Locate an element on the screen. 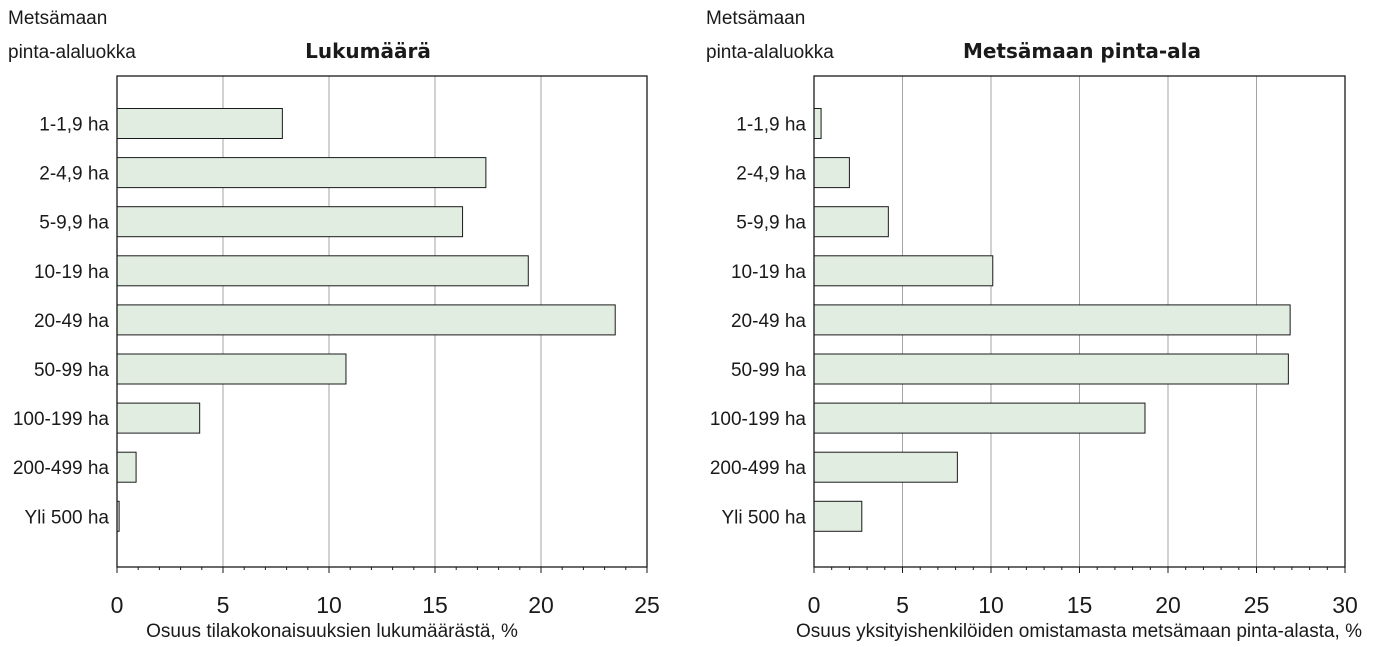 Image resolution: width=1379 pixels, height=647 pixels. chart-area-x-tick-label: 15 is located at coordinates (1080, 605).